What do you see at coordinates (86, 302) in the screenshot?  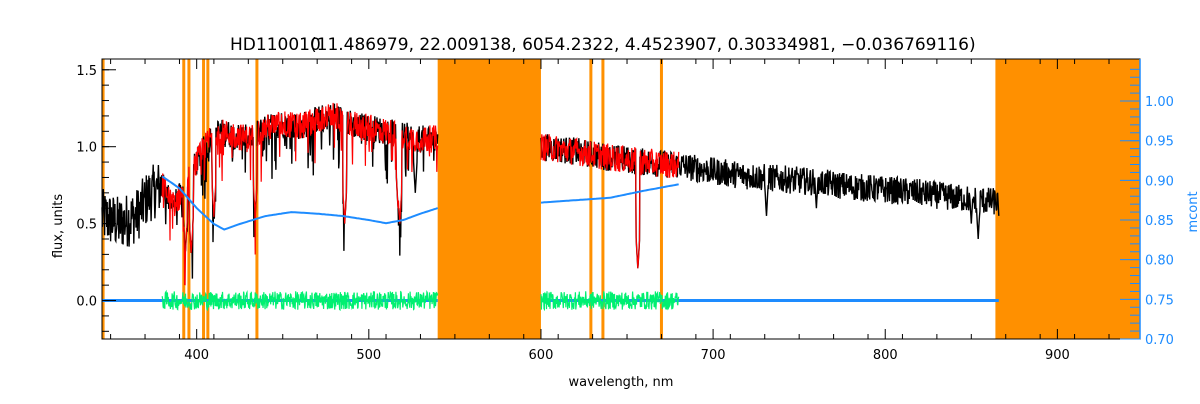 I see `y-tick-label: 0.0` at bounding box center [86, 302].